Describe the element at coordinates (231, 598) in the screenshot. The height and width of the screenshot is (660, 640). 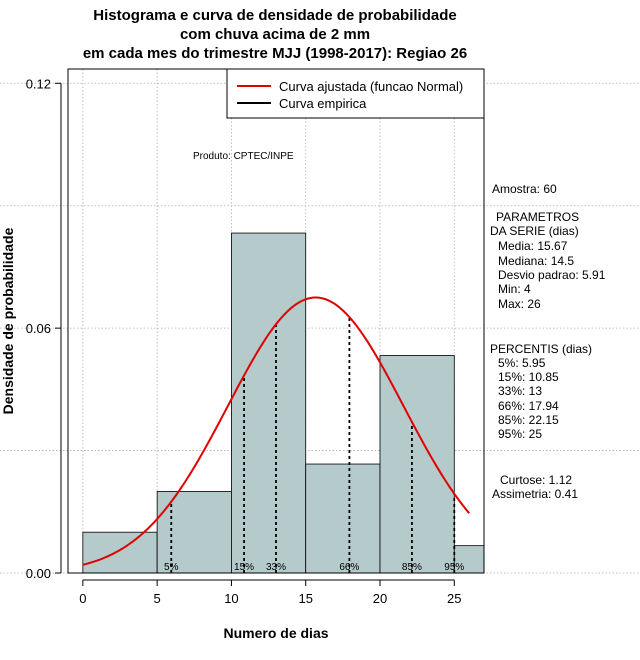
I see `x-tick-label: 10` at that location.